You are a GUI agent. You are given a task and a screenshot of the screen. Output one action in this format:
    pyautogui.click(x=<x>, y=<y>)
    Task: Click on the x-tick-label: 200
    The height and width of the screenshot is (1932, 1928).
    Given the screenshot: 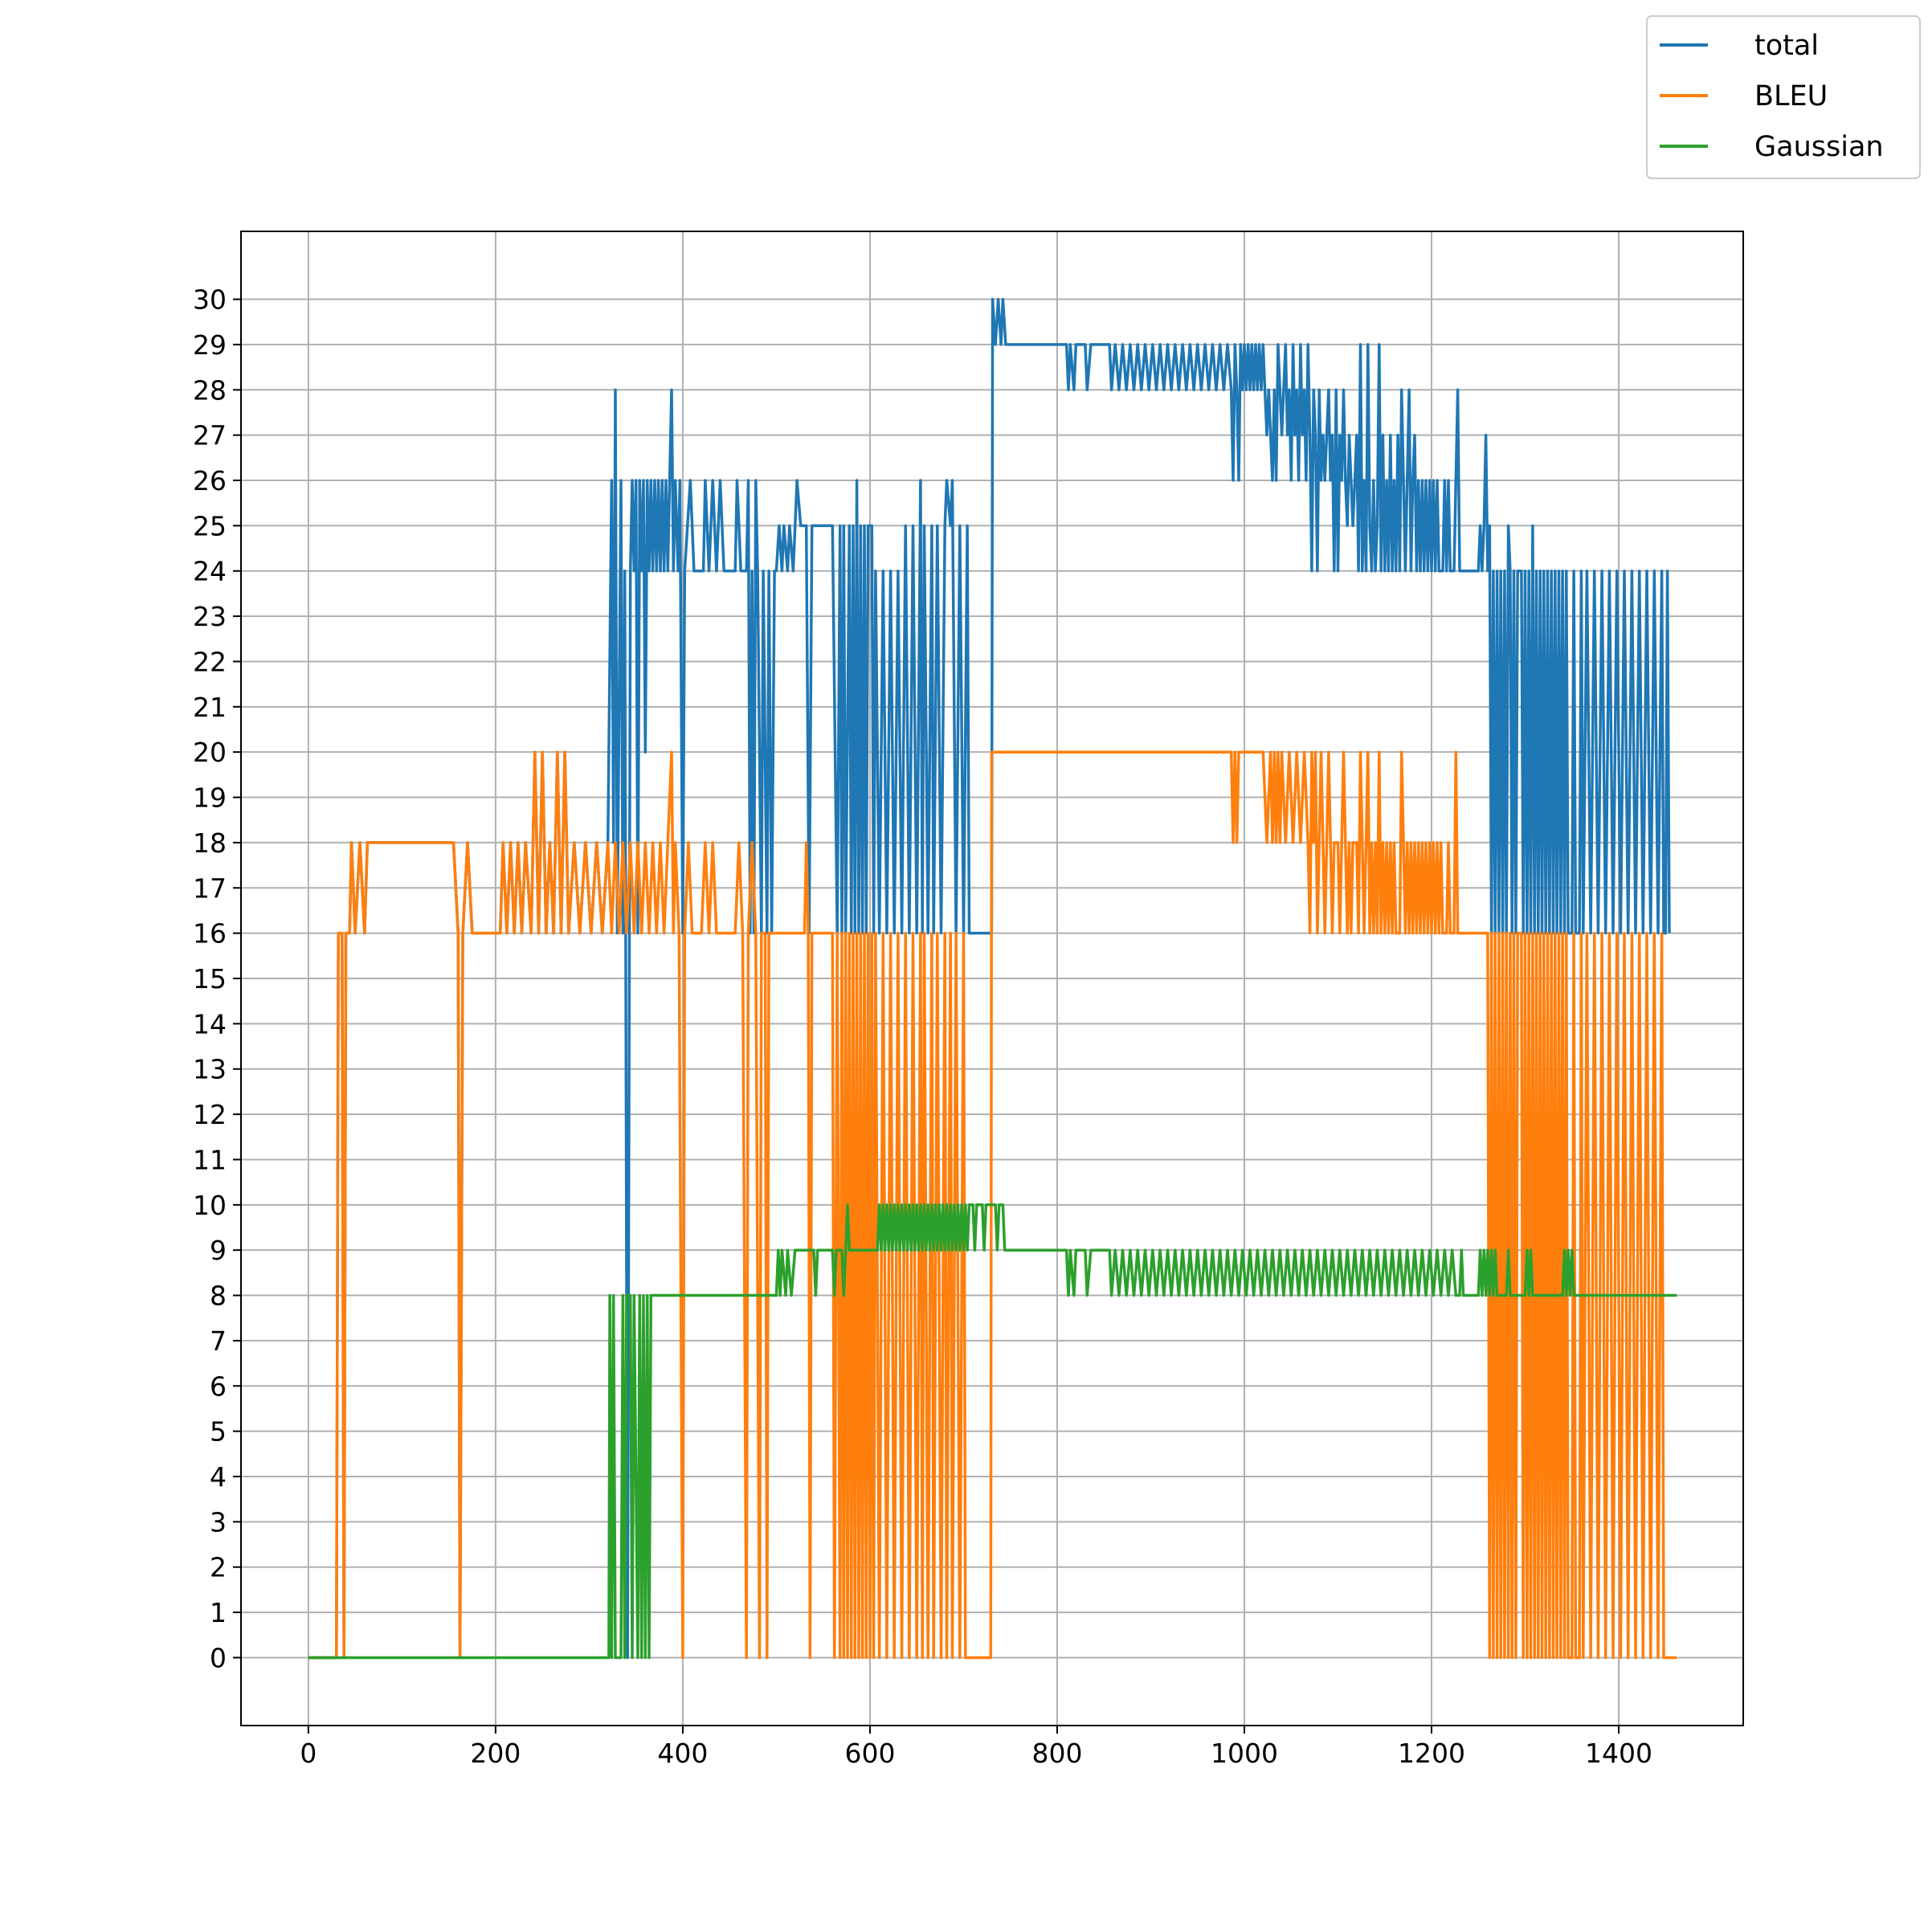 What is the action you would take?
    pyautogui.click(x=495, y=1754)
    